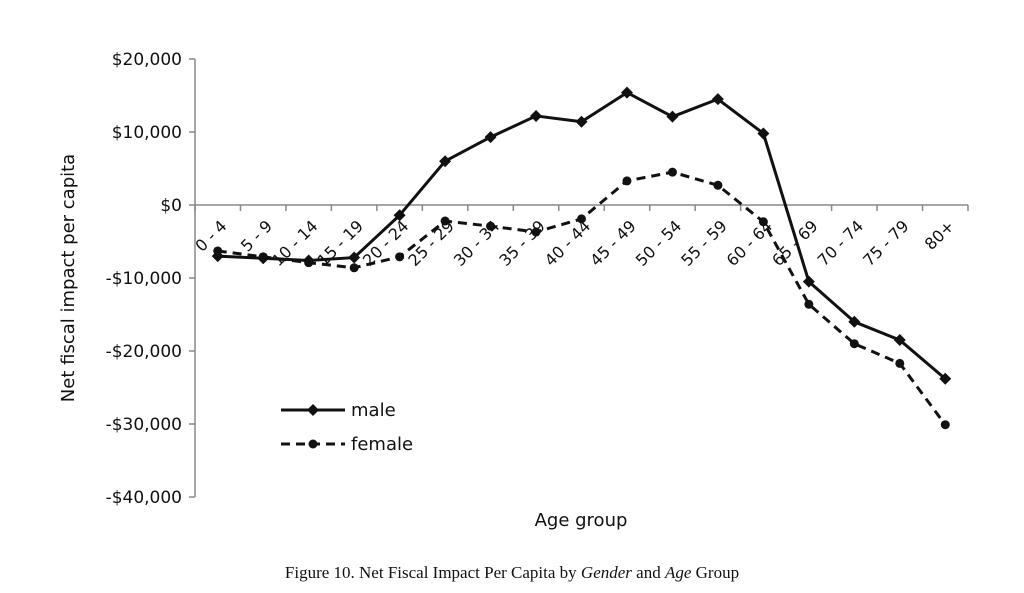 The height and width of the screenshot is (593, 1024). I want to click on x-tick-label: 35 - 39, so click(522, 243).